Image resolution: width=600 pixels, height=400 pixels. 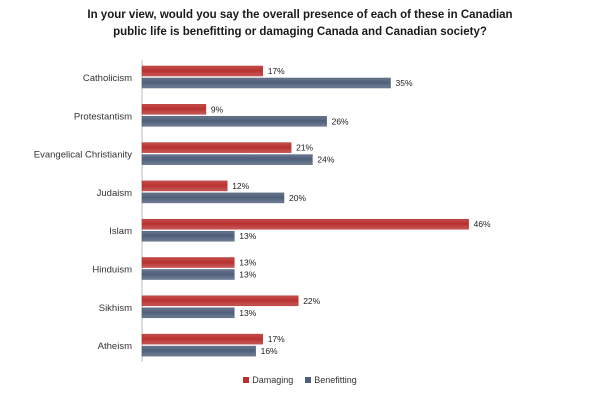 What do you see at coordinates (107, 78) in the screenshot?
I see `category-label: Catholicism` at bounding box center [107, 78].